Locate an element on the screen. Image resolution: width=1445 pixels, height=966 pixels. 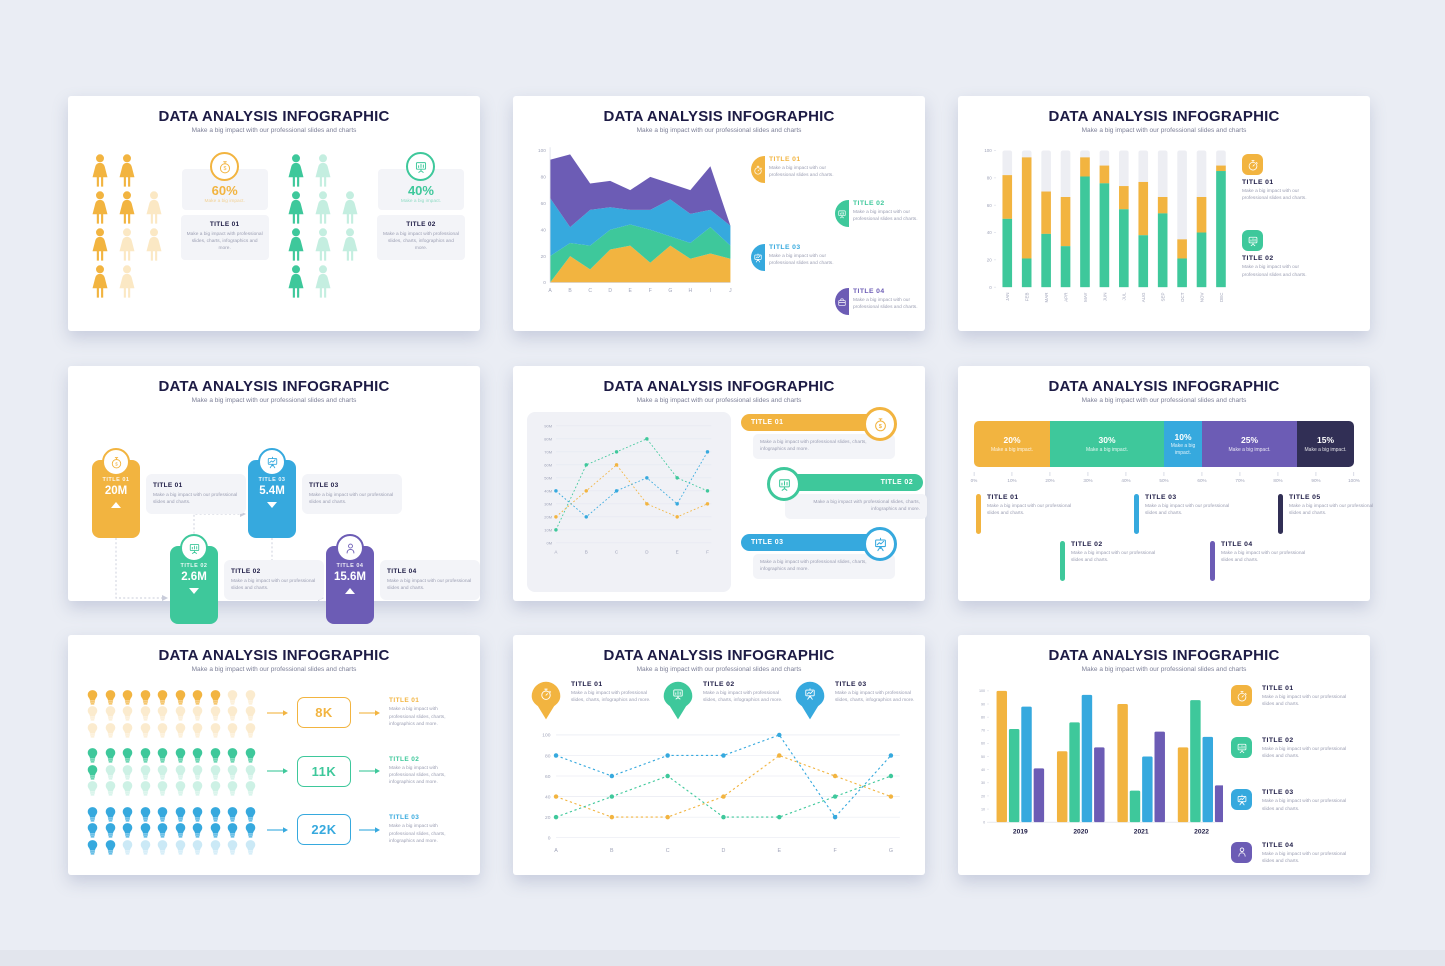
tick-mark is located at coordinates (1278, 474).